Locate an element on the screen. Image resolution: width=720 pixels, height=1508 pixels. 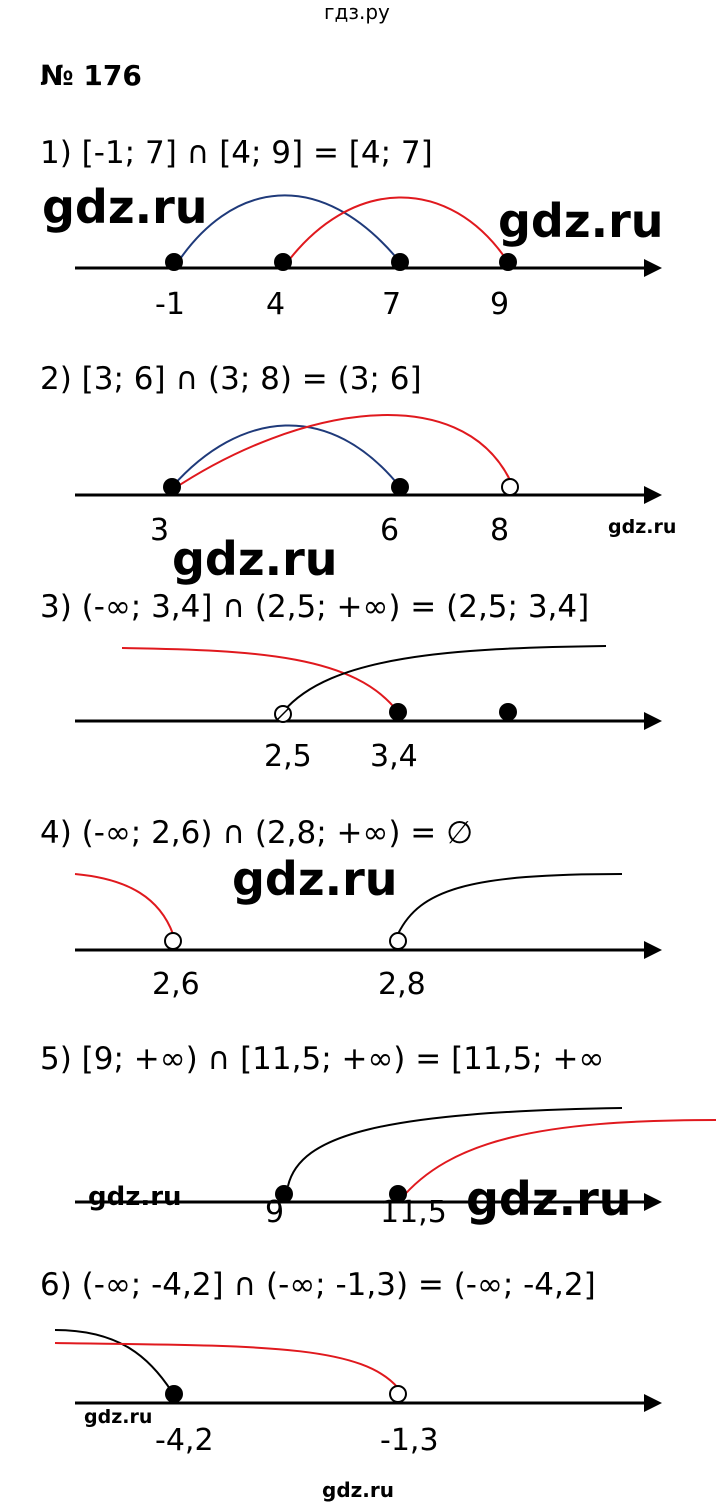
task-3-number-line is located at coordinates (368, 687).